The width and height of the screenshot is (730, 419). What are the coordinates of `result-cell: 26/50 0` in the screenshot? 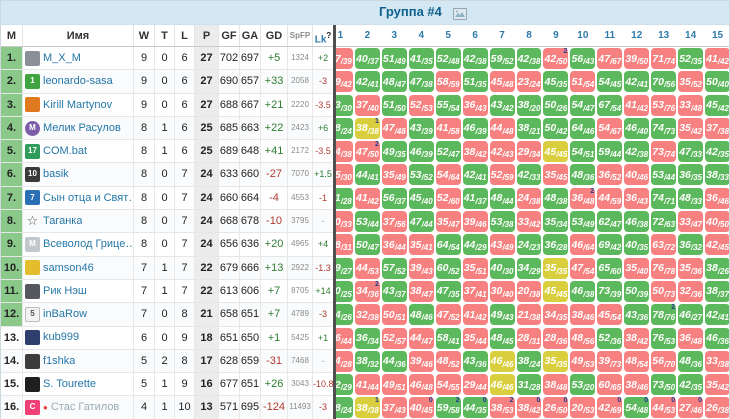 It's located at (556, 408).